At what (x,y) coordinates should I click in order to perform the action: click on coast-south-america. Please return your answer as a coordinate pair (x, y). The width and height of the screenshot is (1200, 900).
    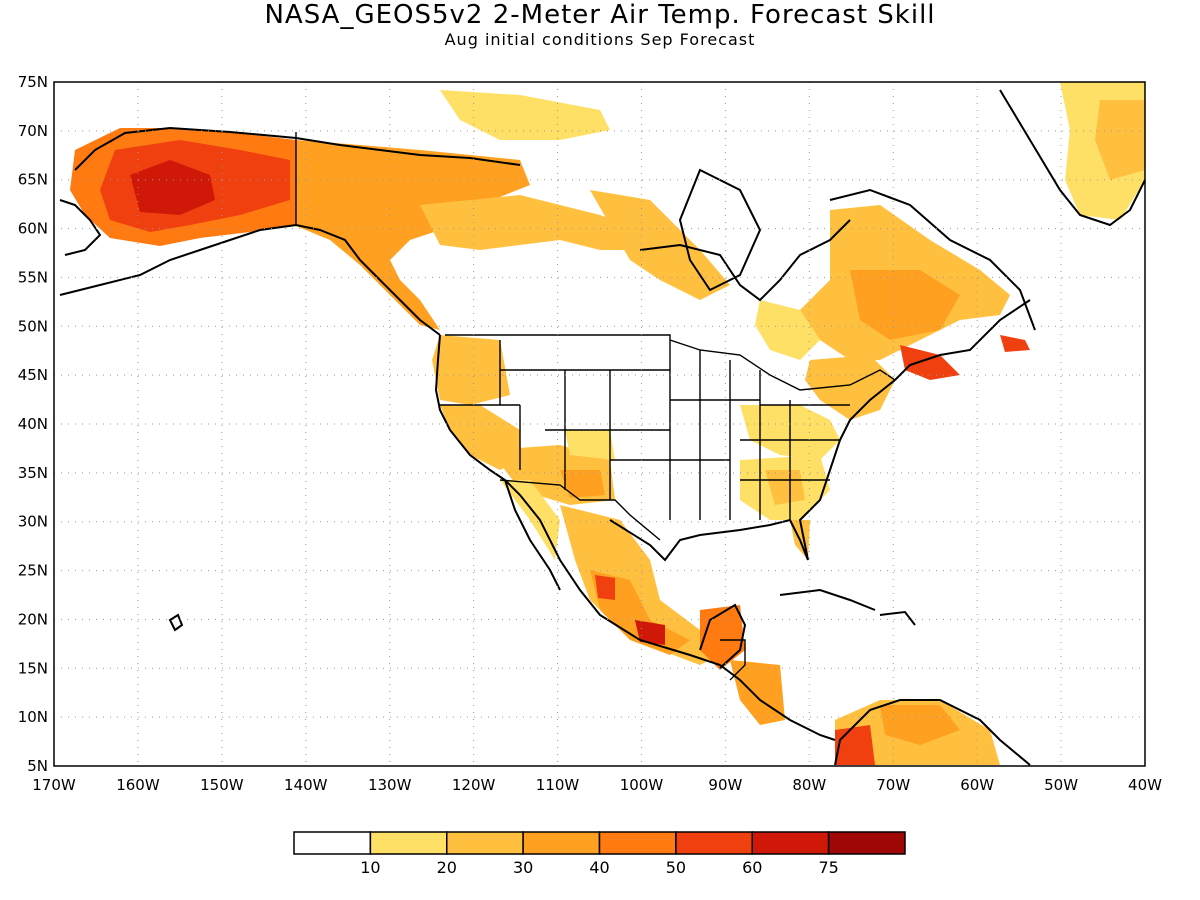
    Looking at the image, I should click on (932, 732).